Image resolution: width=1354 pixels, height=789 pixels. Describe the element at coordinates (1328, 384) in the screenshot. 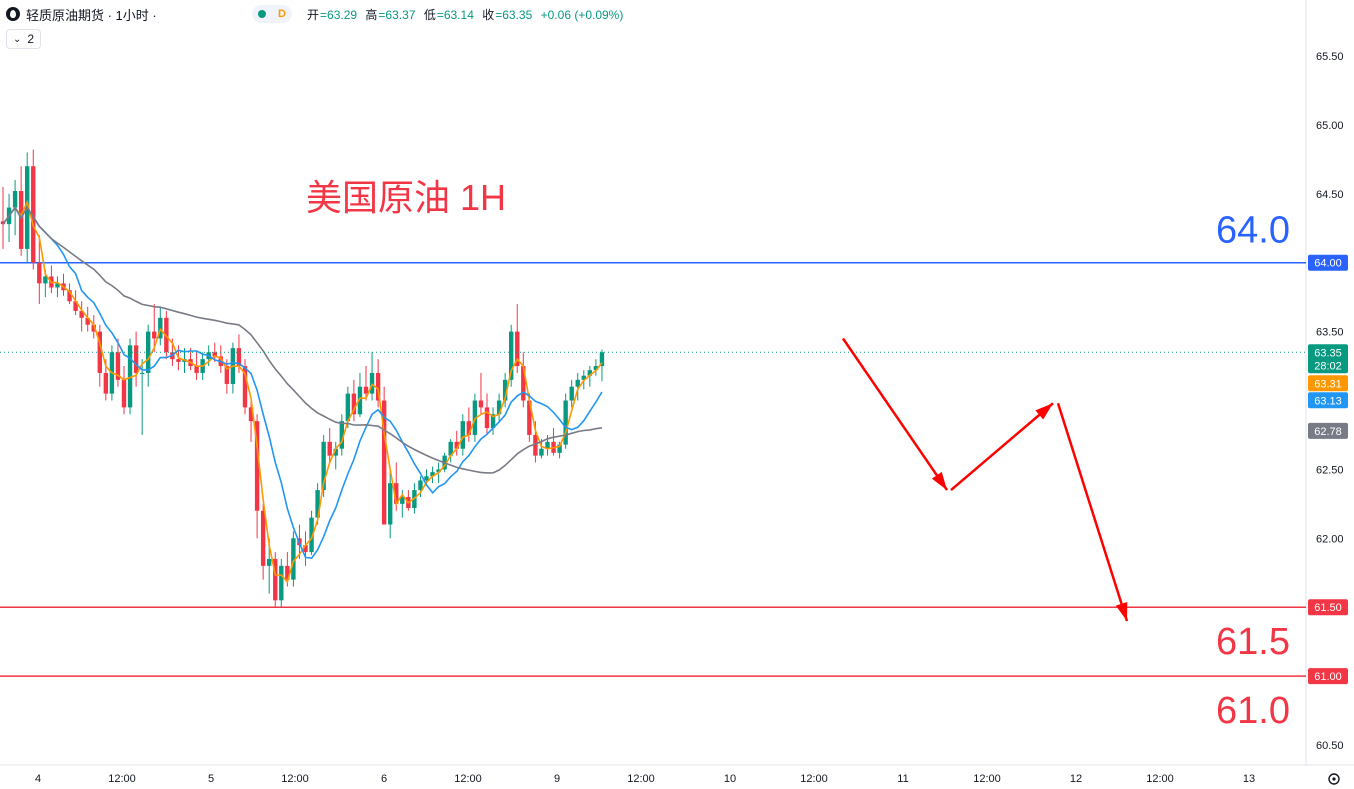

I see `ma-axis-label: 63.31` at that location.